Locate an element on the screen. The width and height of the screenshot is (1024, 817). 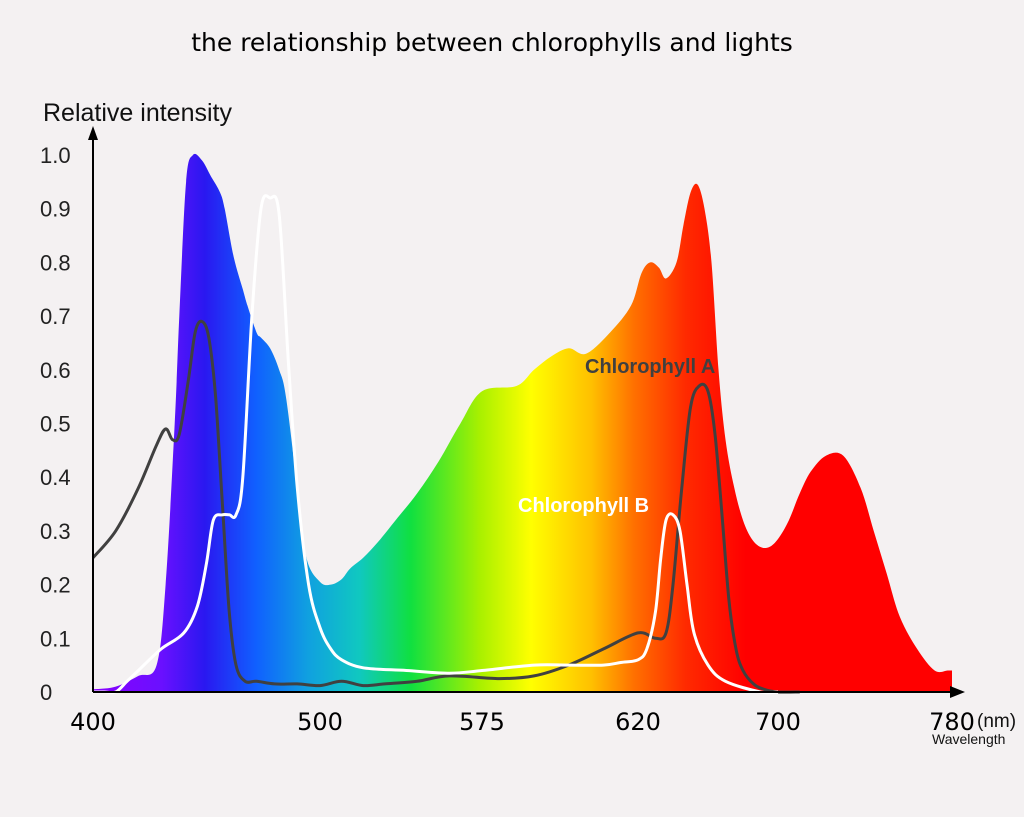
x-tick-label: 780 is located at coordinates (952, 722).